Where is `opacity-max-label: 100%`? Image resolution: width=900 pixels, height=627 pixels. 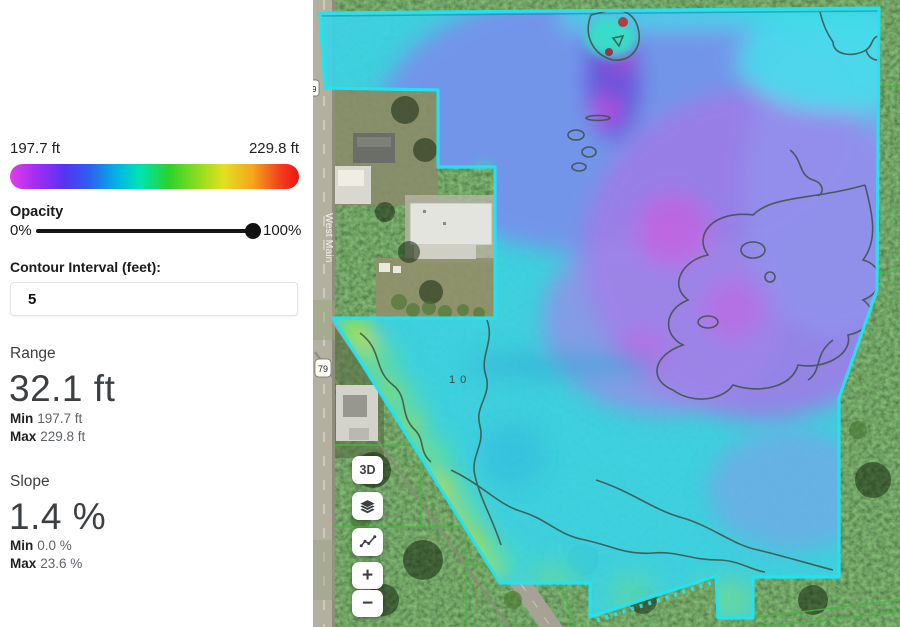
opacity-max-label: 100% is located at coordinates (282, 230).